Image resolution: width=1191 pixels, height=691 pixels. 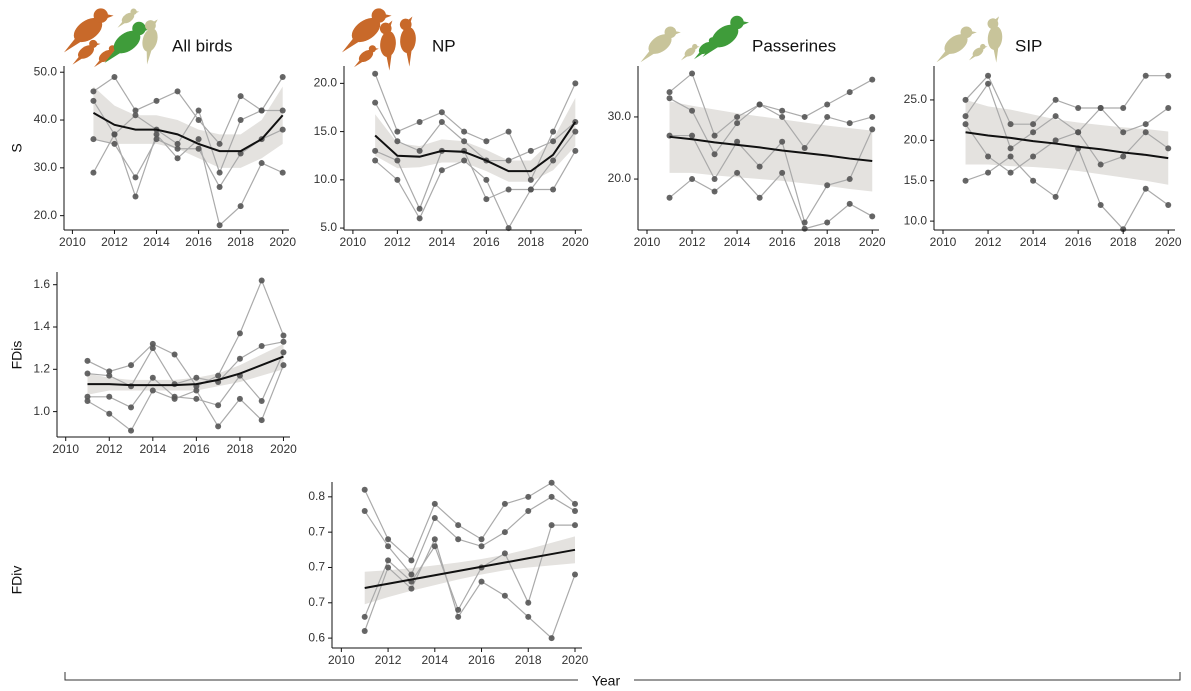 What do you see at coordinates (794, 45) in the screenshot?
I see `panel-title: Passerines` at bounding box center [794, 45].